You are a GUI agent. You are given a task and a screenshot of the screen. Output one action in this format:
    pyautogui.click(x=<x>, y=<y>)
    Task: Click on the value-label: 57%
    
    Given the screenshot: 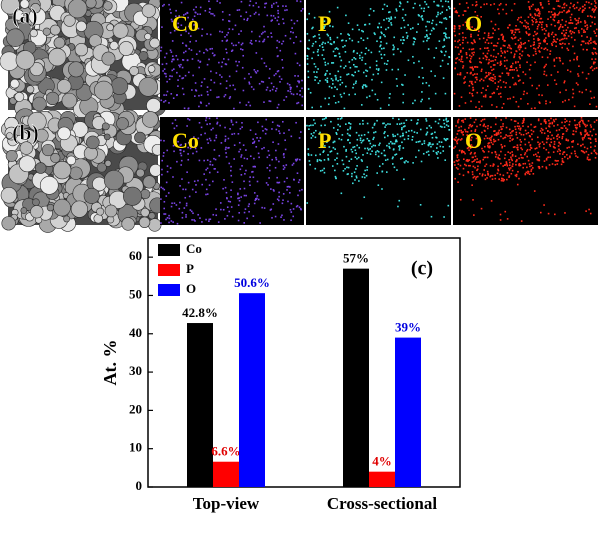 What is the action you would take?
    pyautogui.click(x=356, y=258)
    